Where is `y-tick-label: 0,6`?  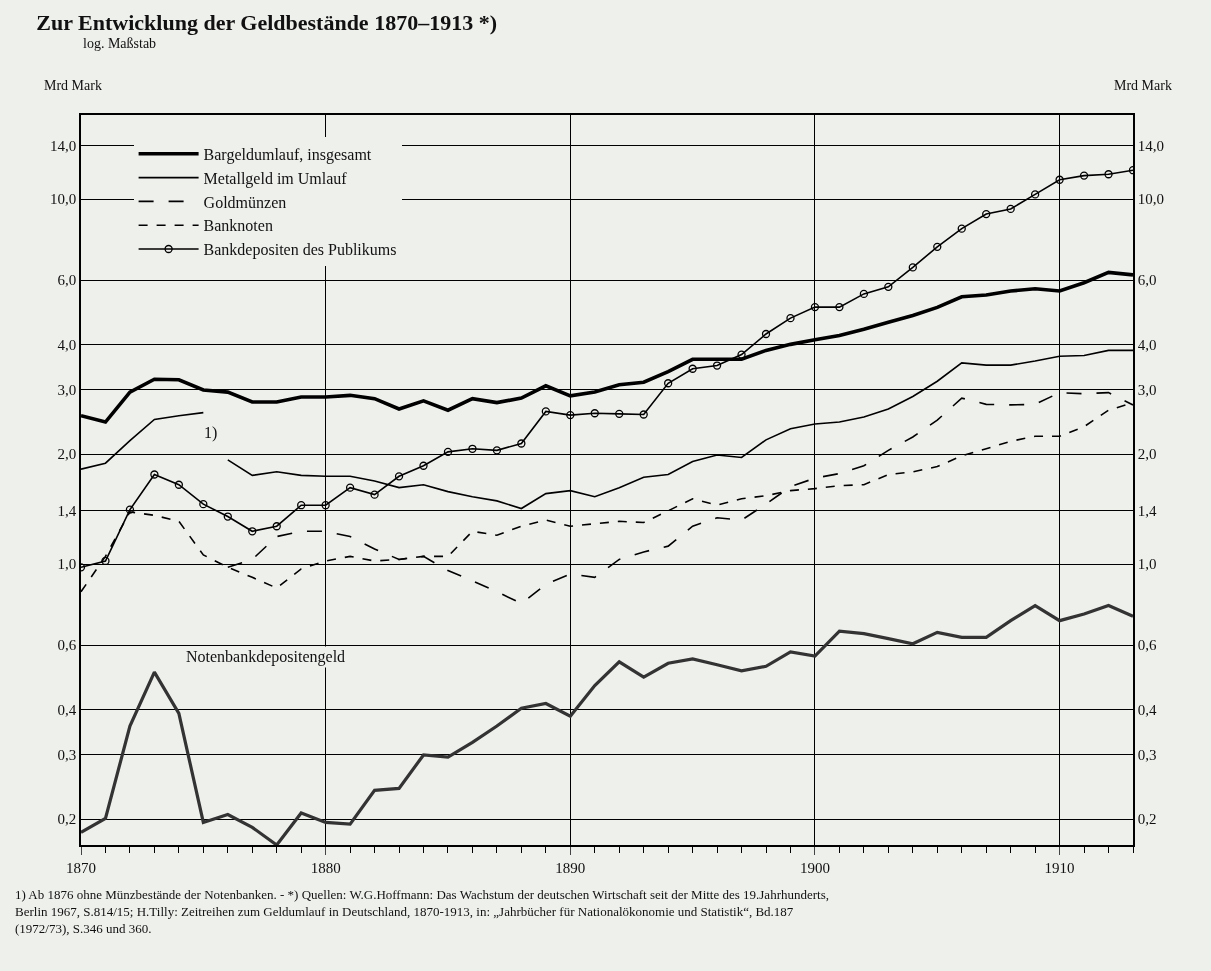 y-tick-label: 0,6 is located at coordinates (67, 645).